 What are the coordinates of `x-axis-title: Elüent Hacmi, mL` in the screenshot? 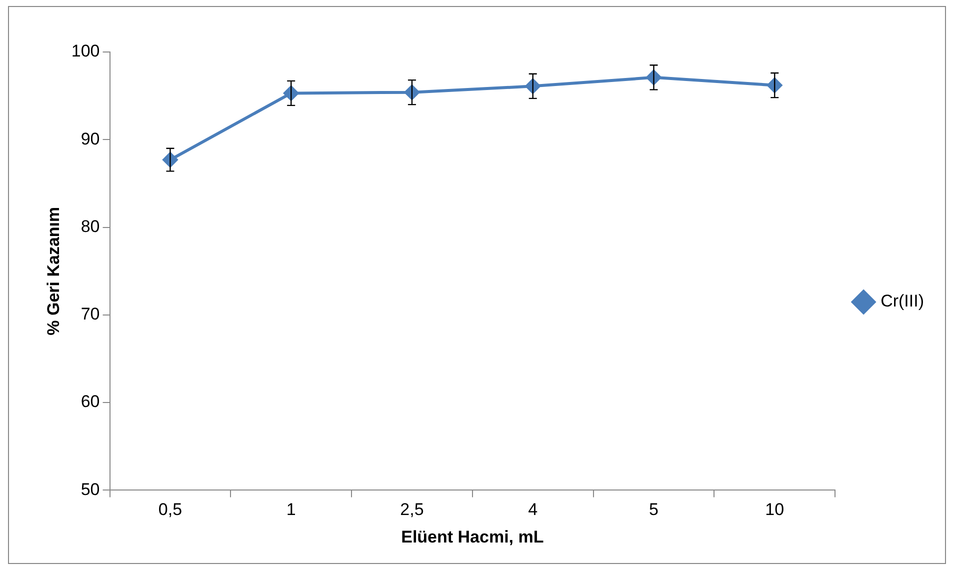 It's located at (472, 536).